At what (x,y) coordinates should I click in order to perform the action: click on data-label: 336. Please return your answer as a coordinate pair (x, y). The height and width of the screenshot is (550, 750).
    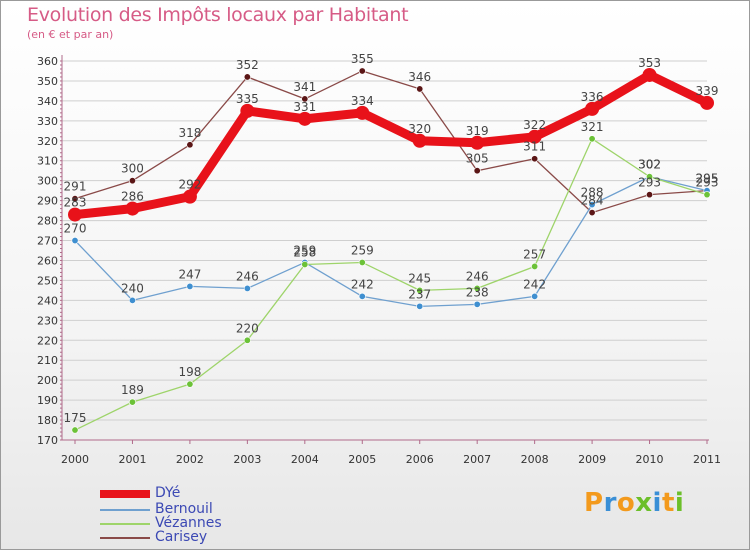
    Looking at the image, I should click on (592, 97).